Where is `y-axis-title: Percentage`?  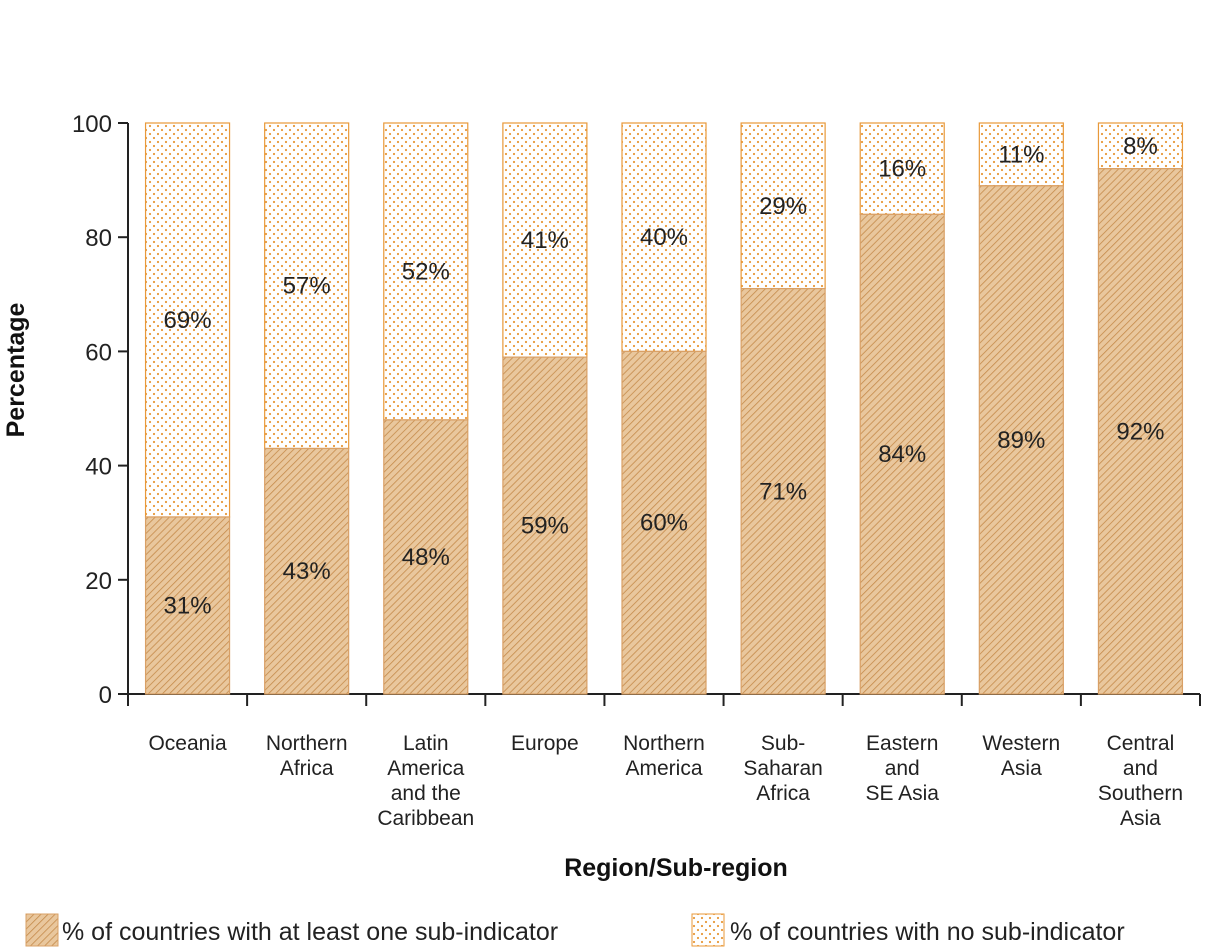
y-axis-title: Percentage is located at coordinates (16, 370).